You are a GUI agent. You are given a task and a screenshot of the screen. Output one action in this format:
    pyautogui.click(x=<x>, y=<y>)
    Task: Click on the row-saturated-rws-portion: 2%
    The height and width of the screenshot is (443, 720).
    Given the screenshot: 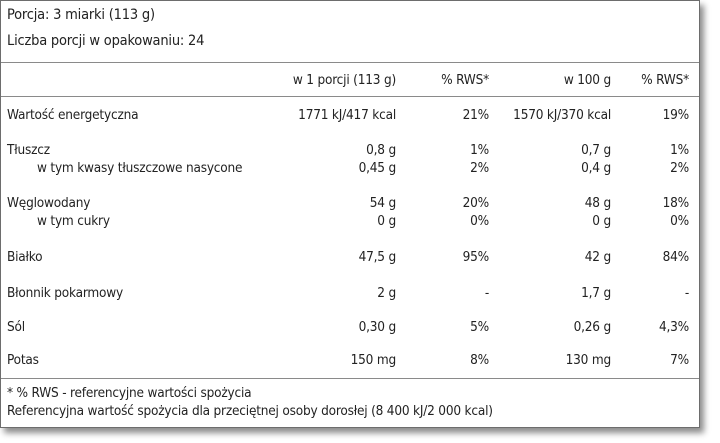 What is the action you would take?
    pyautogui.click(x=479, y=168)
    